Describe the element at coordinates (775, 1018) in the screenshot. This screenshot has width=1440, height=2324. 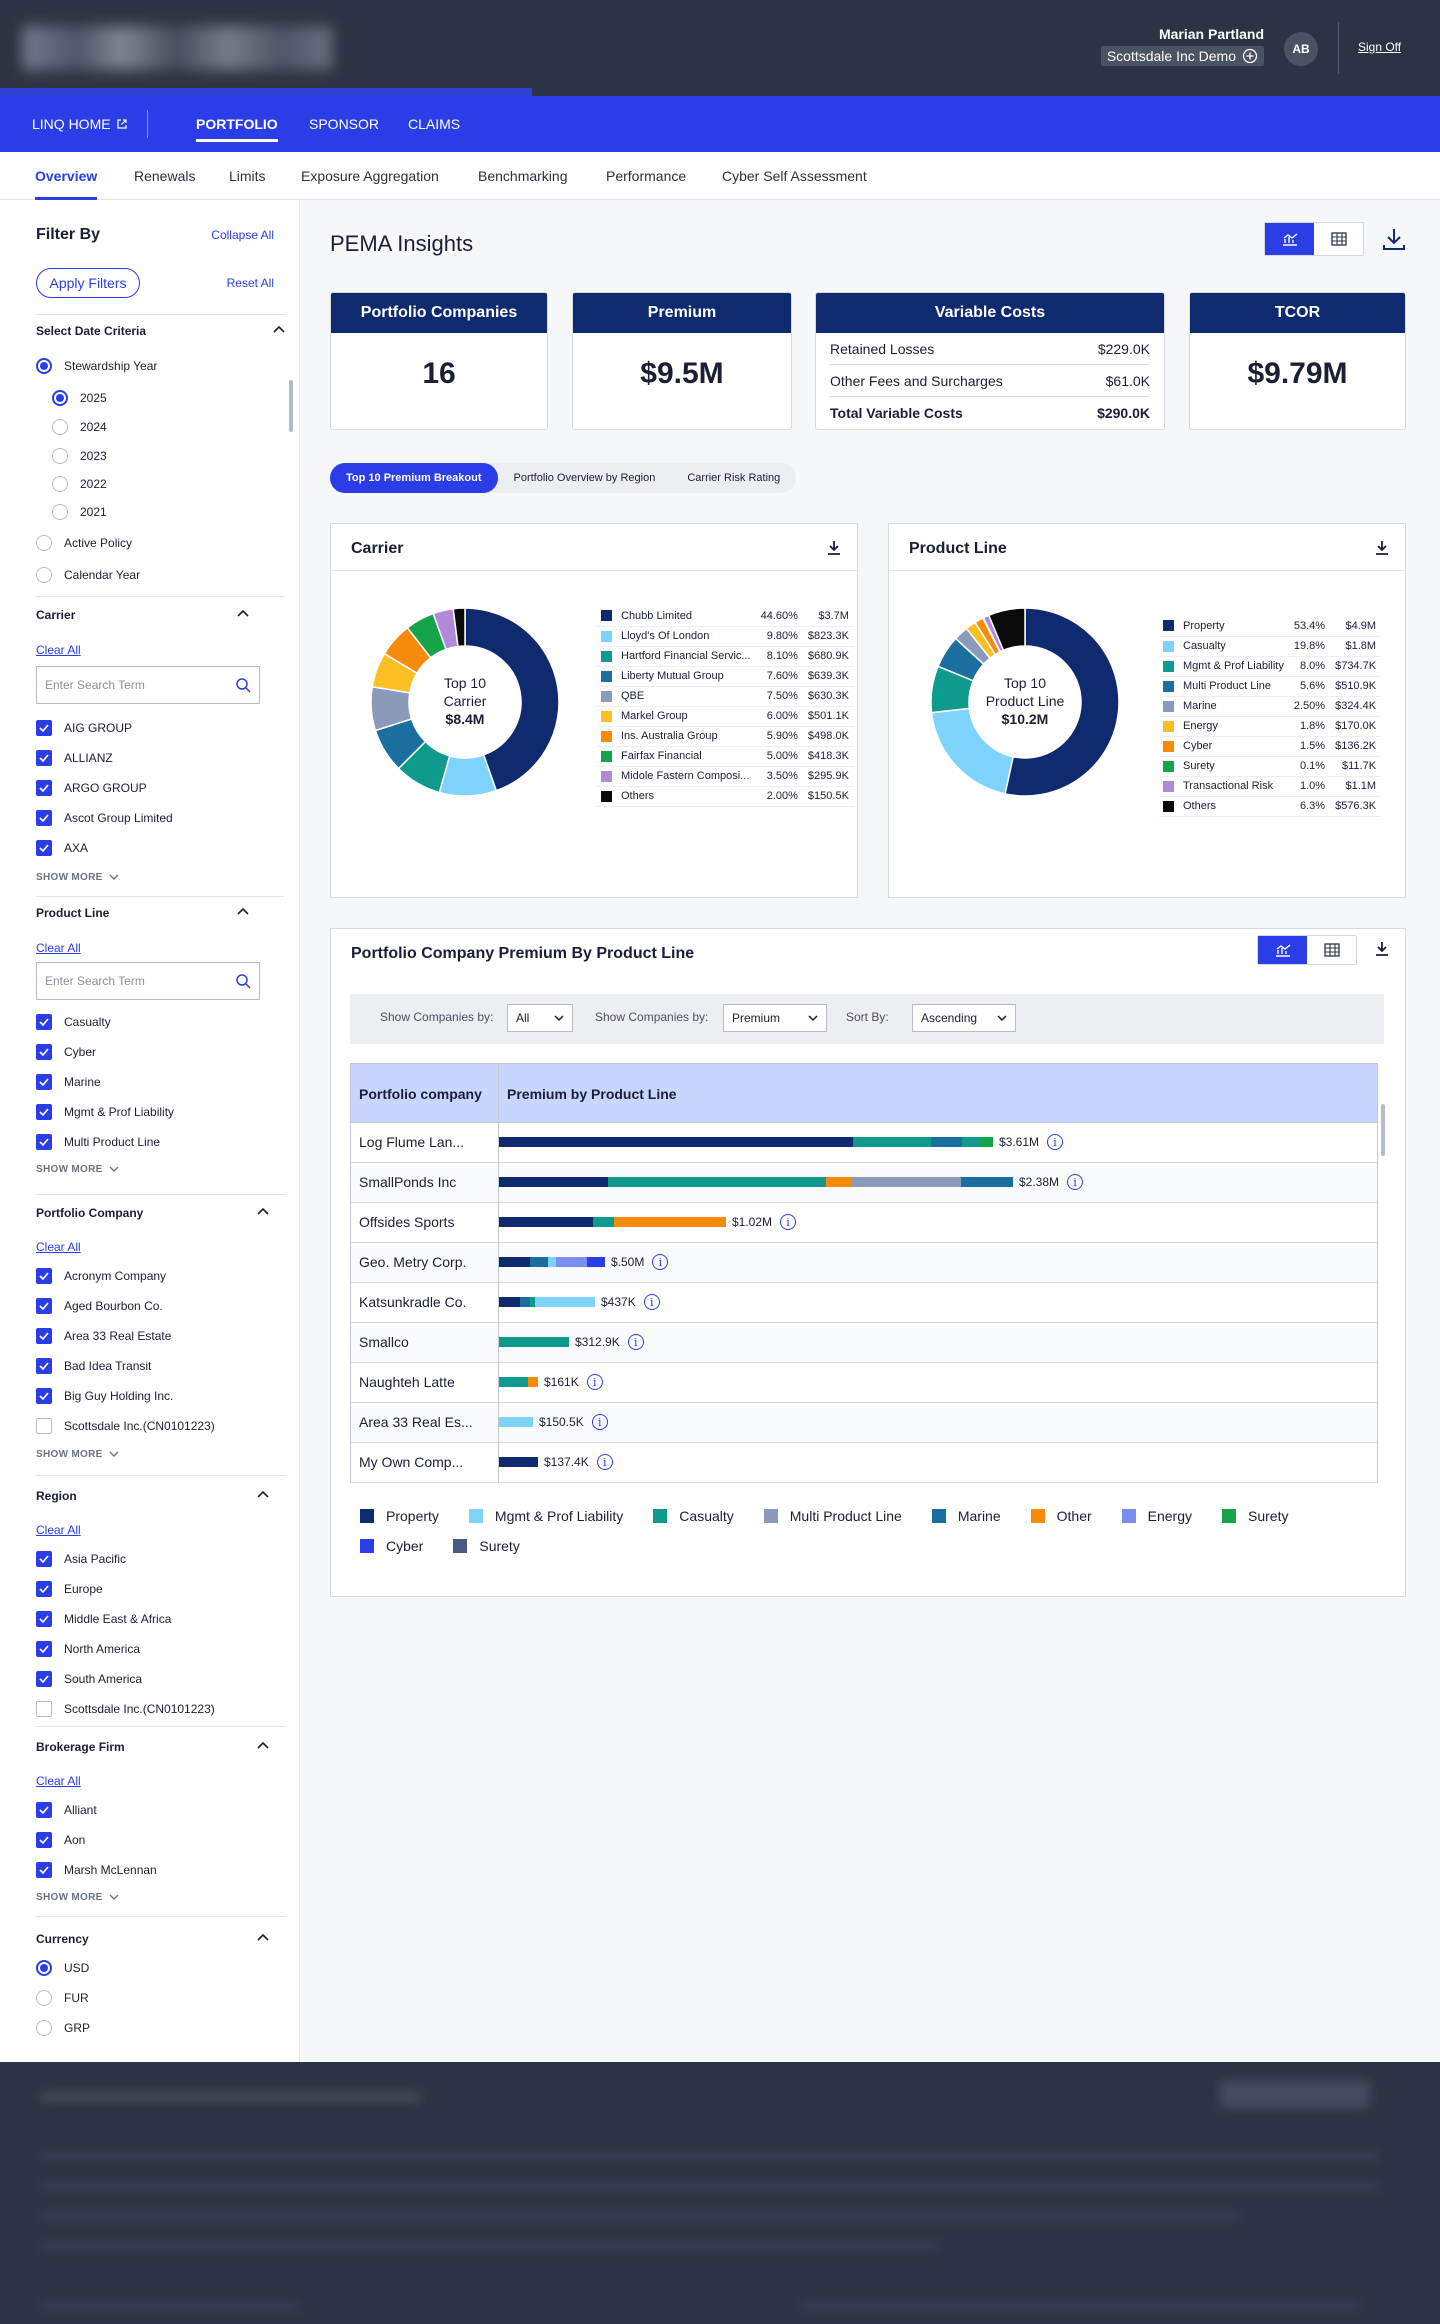
I see `show-companies-by-select: Premium` at that location.